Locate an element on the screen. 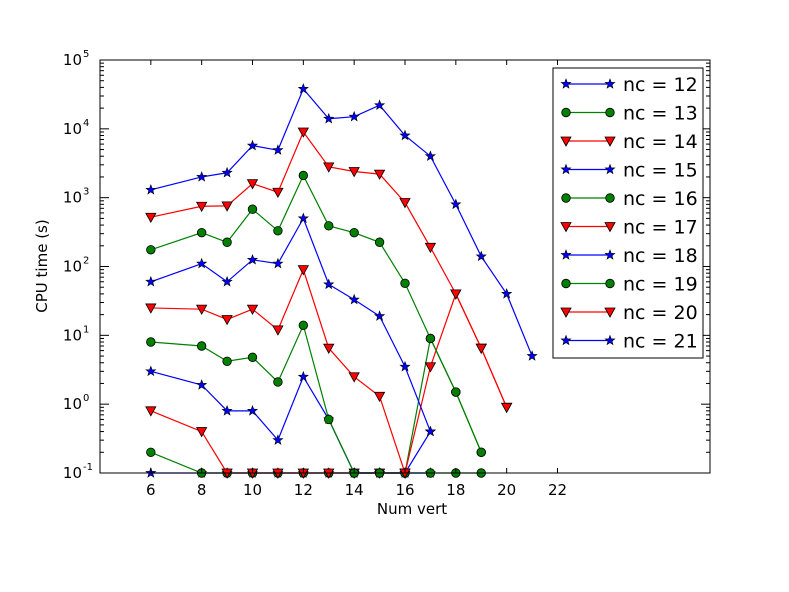 The image size is (789, 592). x-tick-label: 16 is located at coordinates (404, 490).